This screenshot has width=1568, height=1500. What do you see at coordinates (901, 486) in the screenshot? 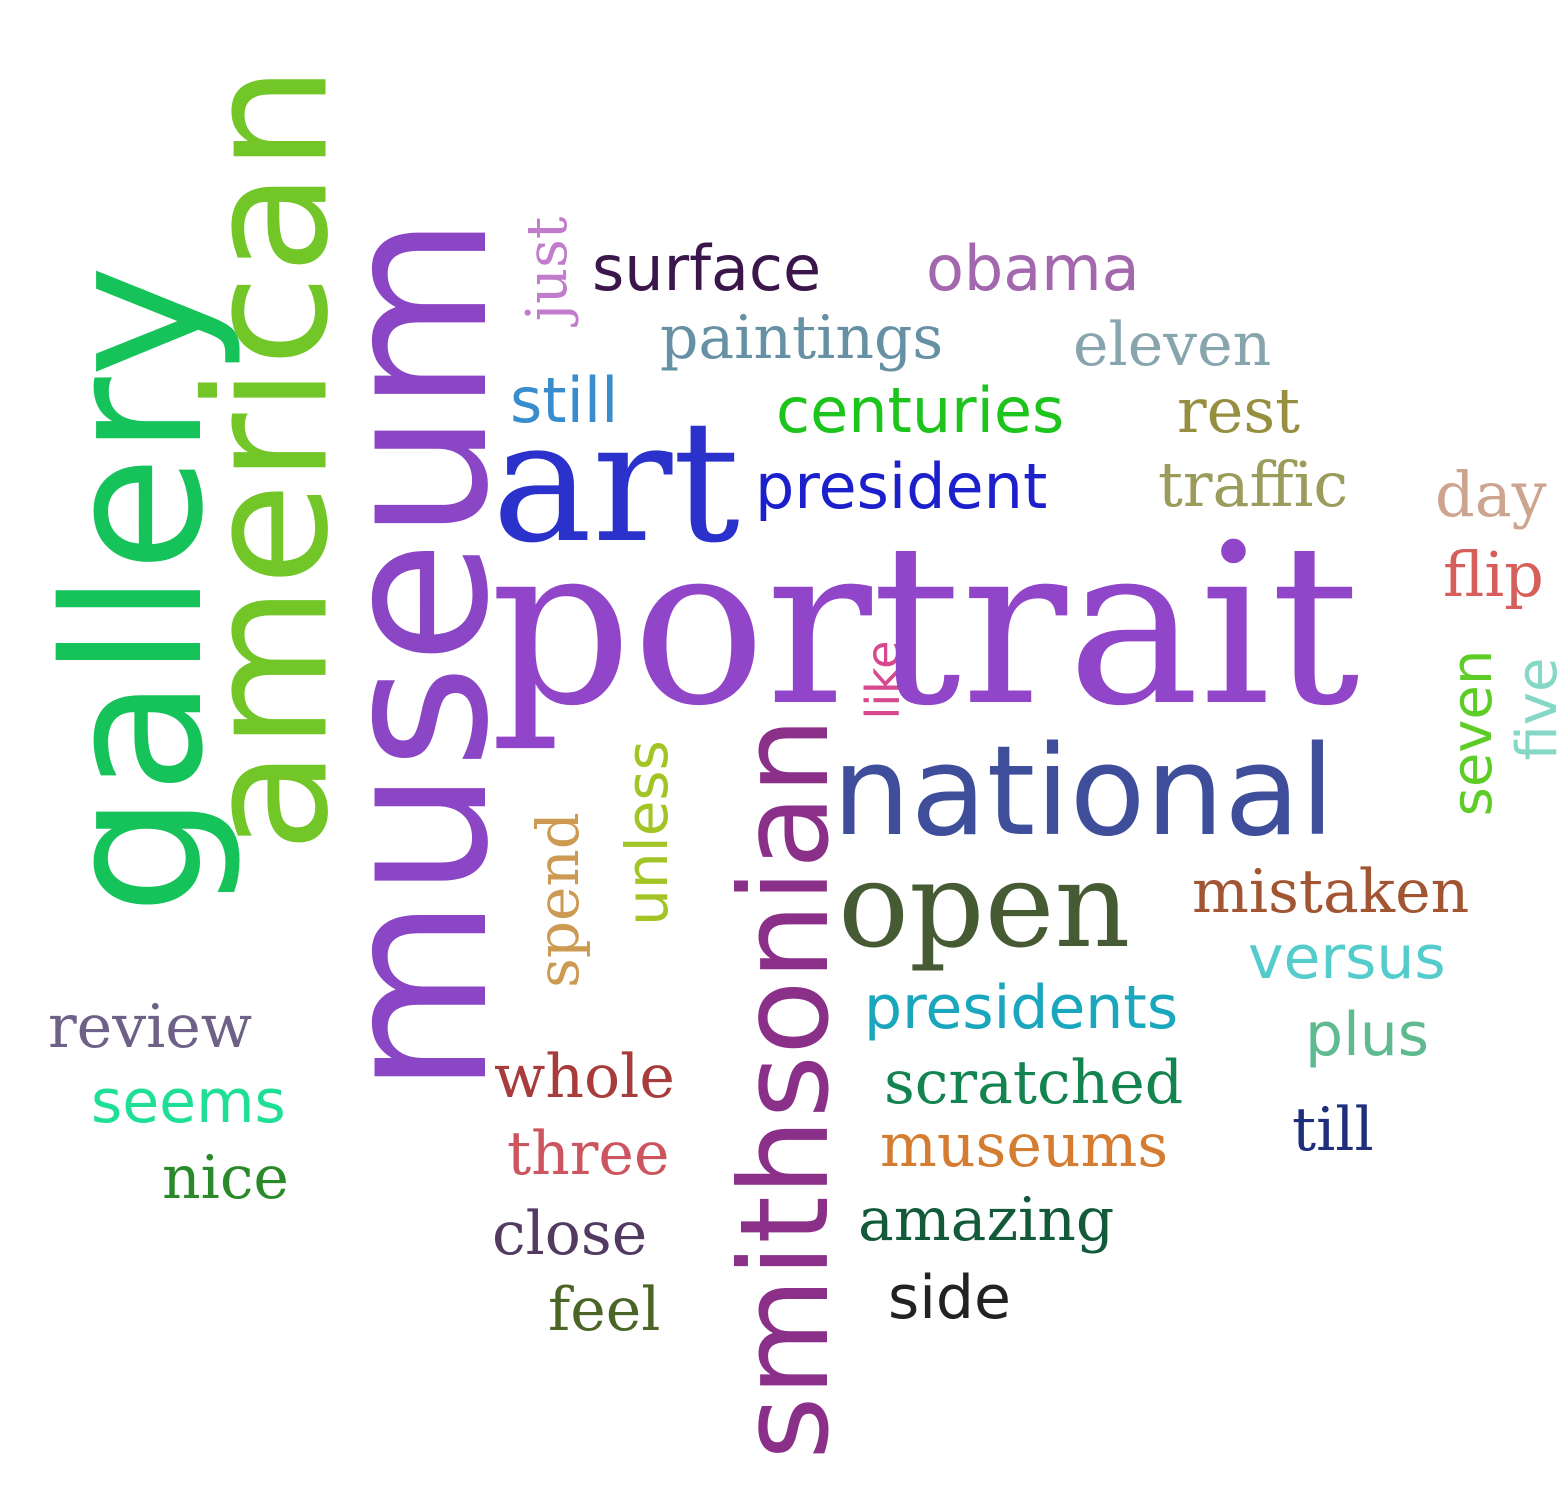
I see `word-president: president` at bounding box center [901, 486].